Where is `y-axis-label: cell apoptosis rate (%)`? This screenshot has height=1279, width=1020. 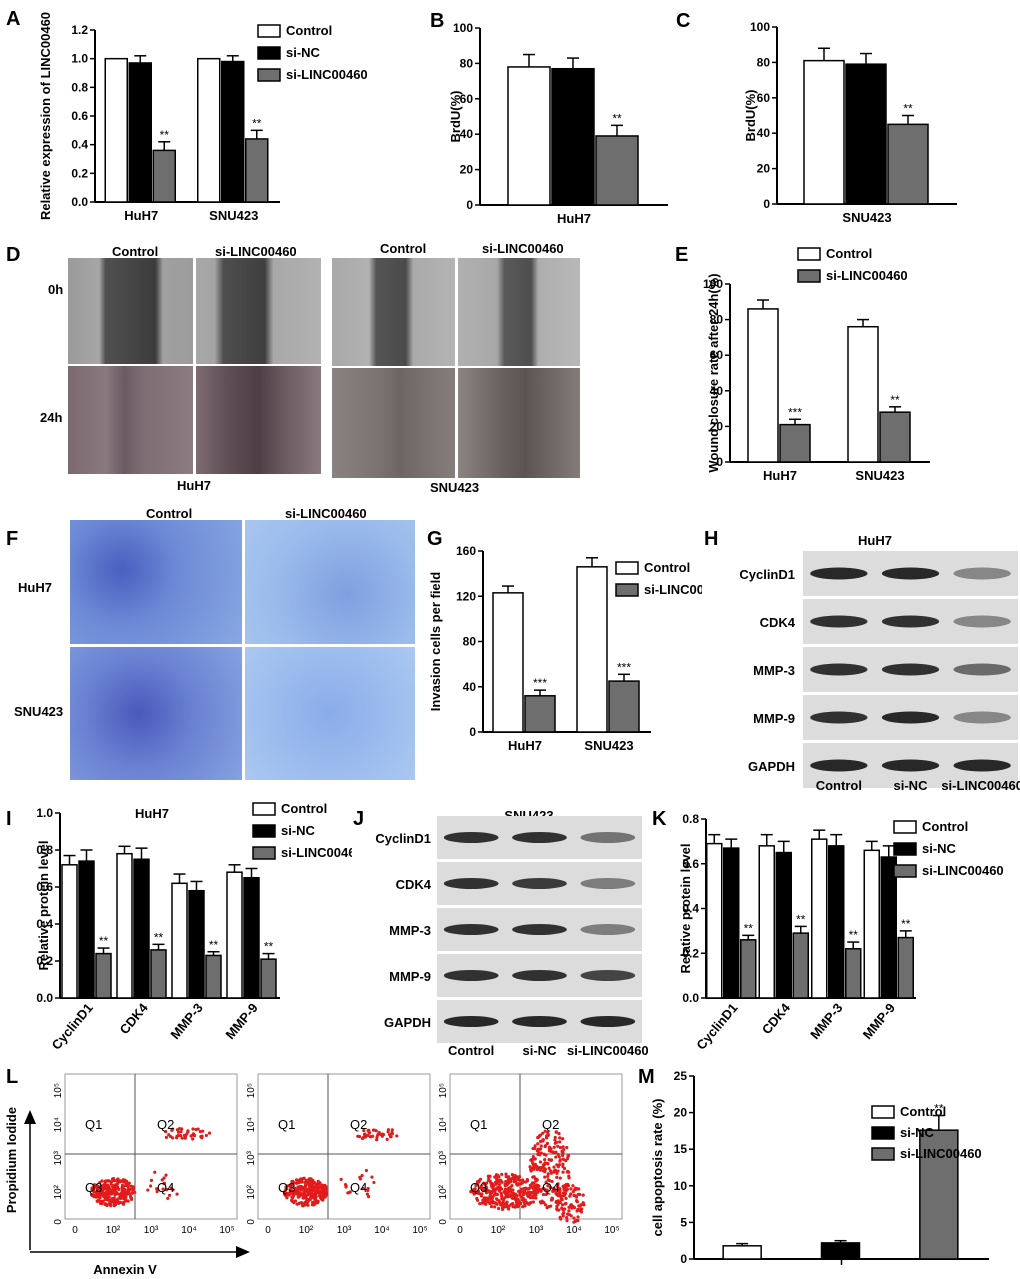
y-axis-label: cell apoptosis rate (%) is located at coordinates (657, 1168).